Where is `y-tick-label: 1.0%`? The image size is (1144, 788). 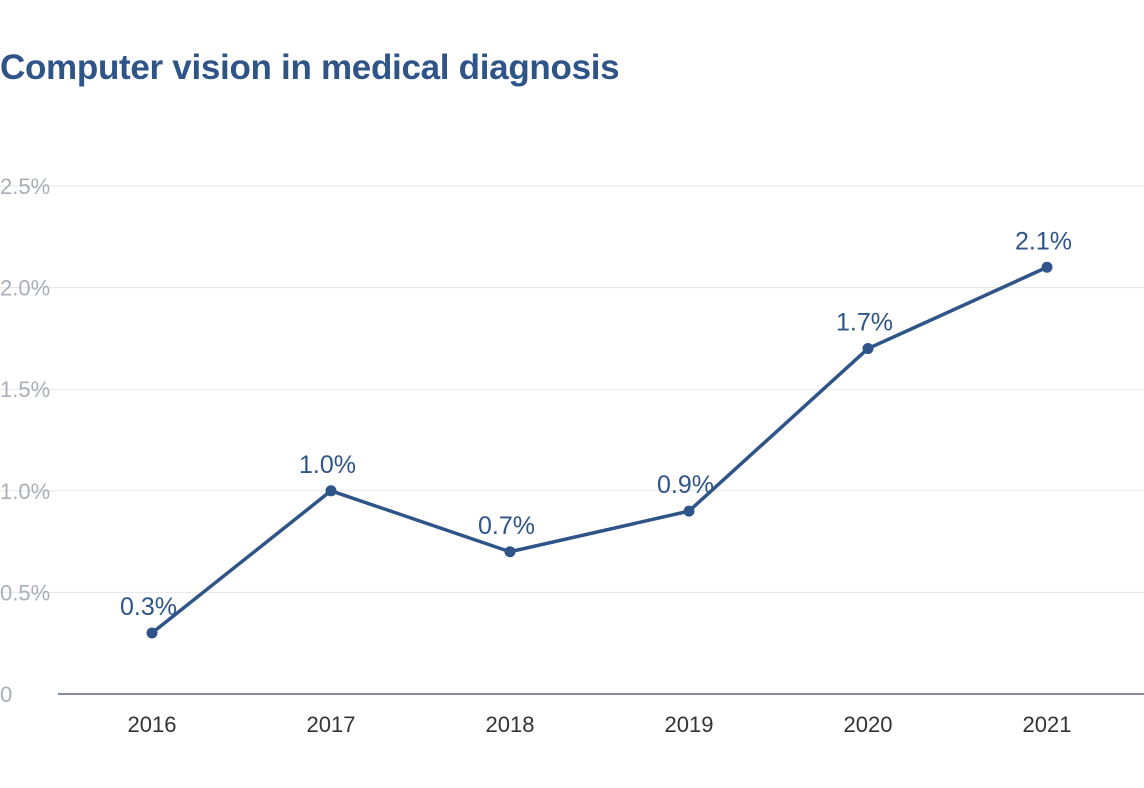
y-tick-label: 1.0% is located at coordinates (25, 491).